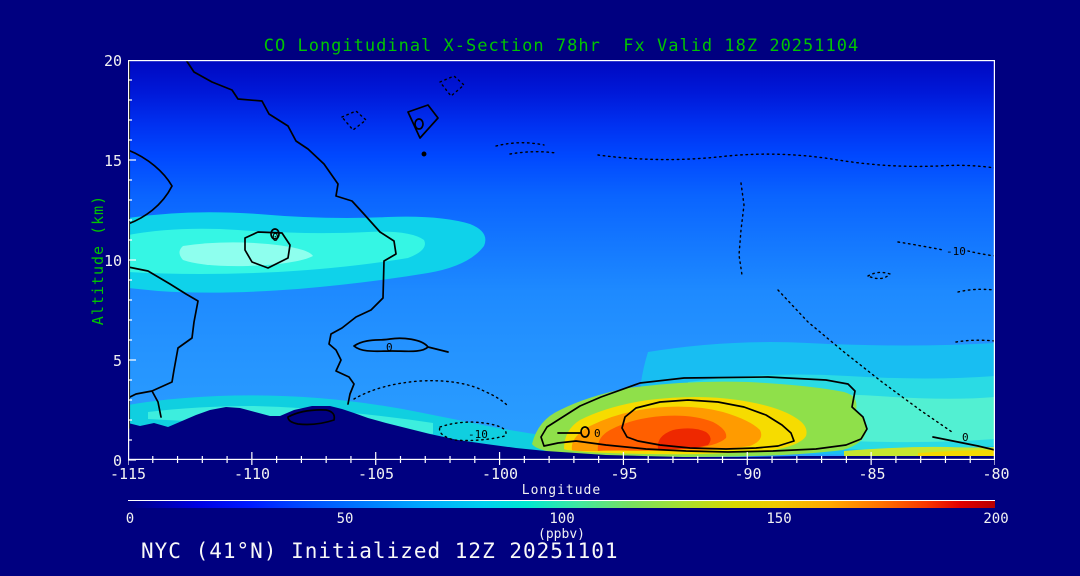  Describe the element at coordinates (779, 519) in the screenshot. I see `colorbar-tick-150: 150` at that location.